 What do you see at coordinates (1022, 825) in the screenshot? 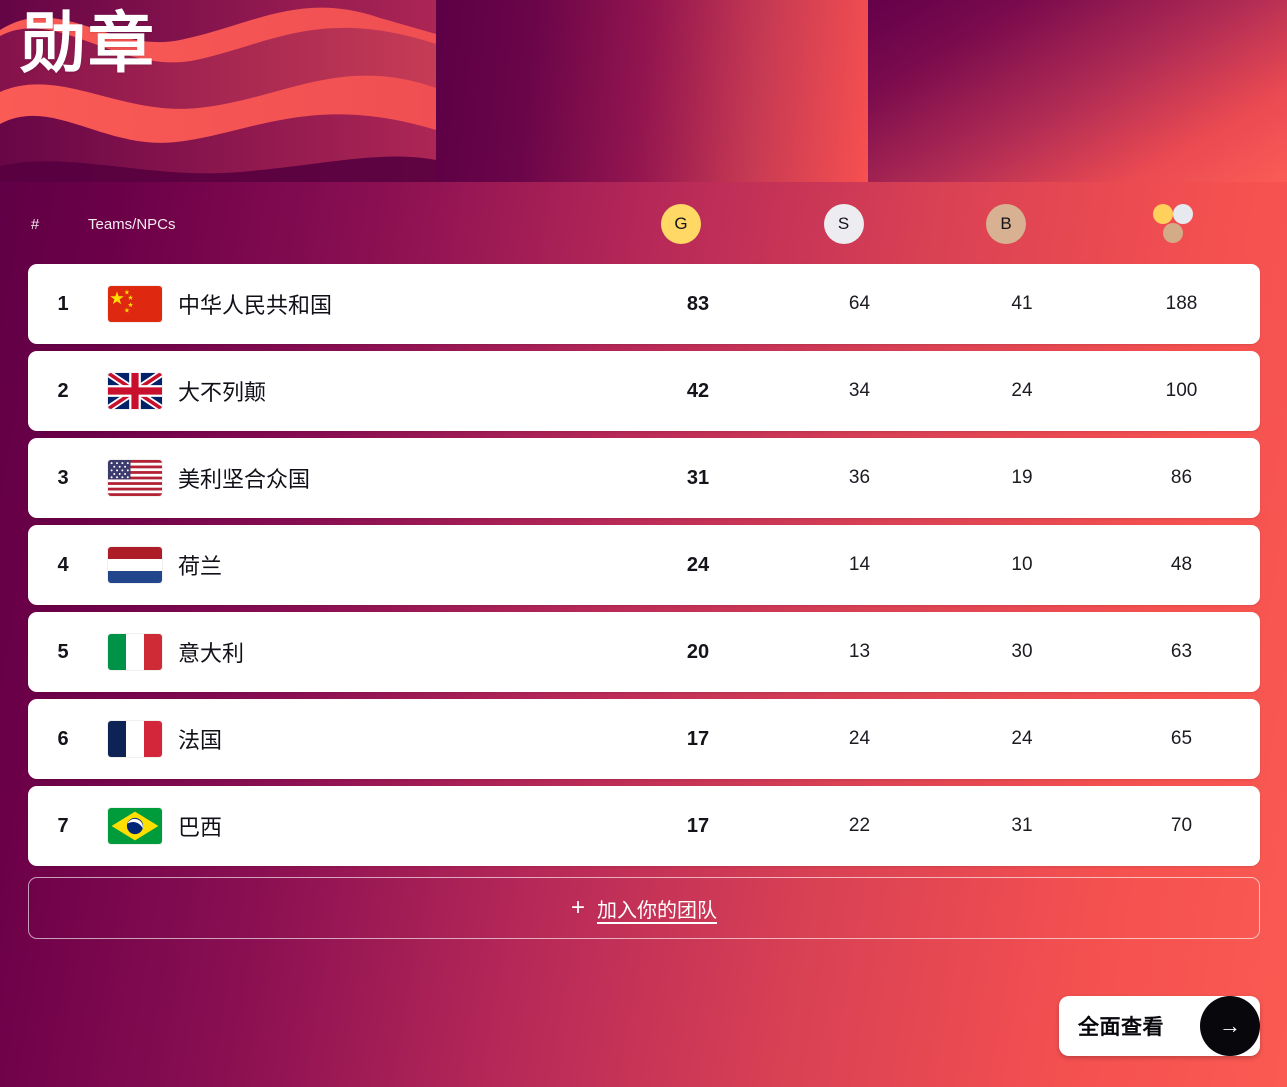
I see `row-bronze-count: 31` at bounding box center [1022, 825].